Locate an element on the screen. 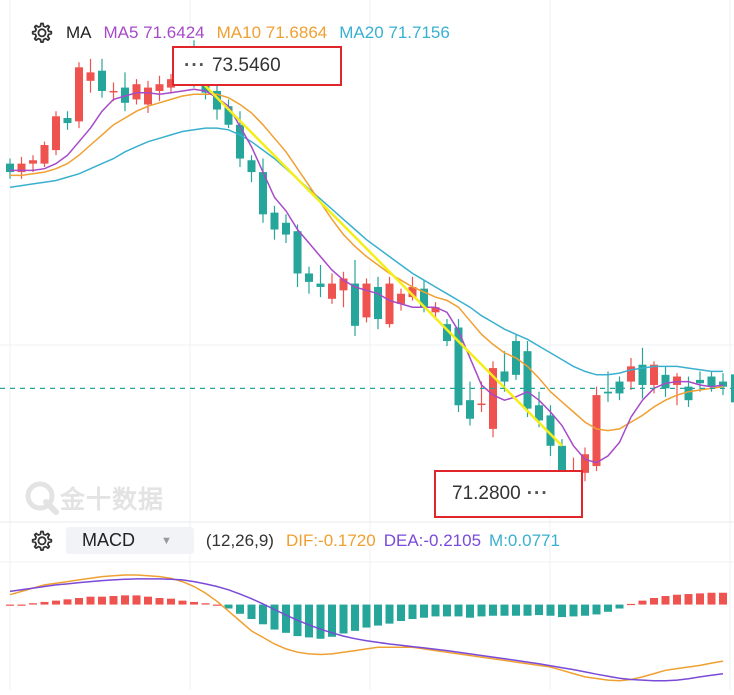 The image size is (734, 695). watermark-text: 金十数据 is located at coordinates (112, 500).